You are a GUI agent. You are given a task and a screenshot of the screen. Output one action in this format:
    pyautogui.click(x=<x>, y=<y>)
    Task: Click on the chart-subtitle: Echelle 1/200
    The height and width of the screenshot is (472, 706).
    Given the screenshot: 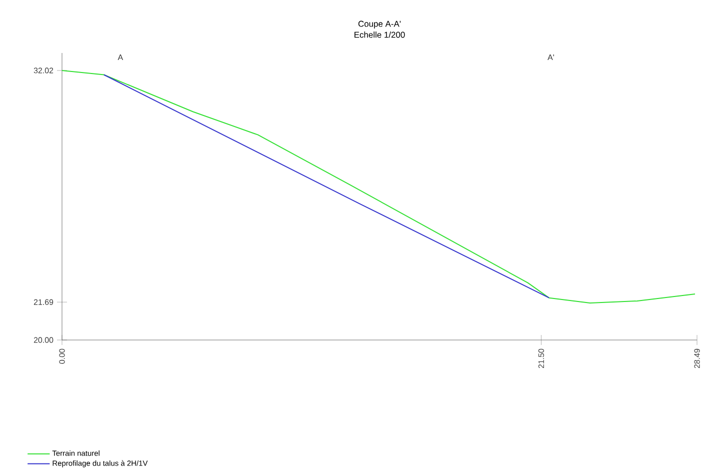 What is the action you would take?
    pyautogui.click(x=379, y=35)
    